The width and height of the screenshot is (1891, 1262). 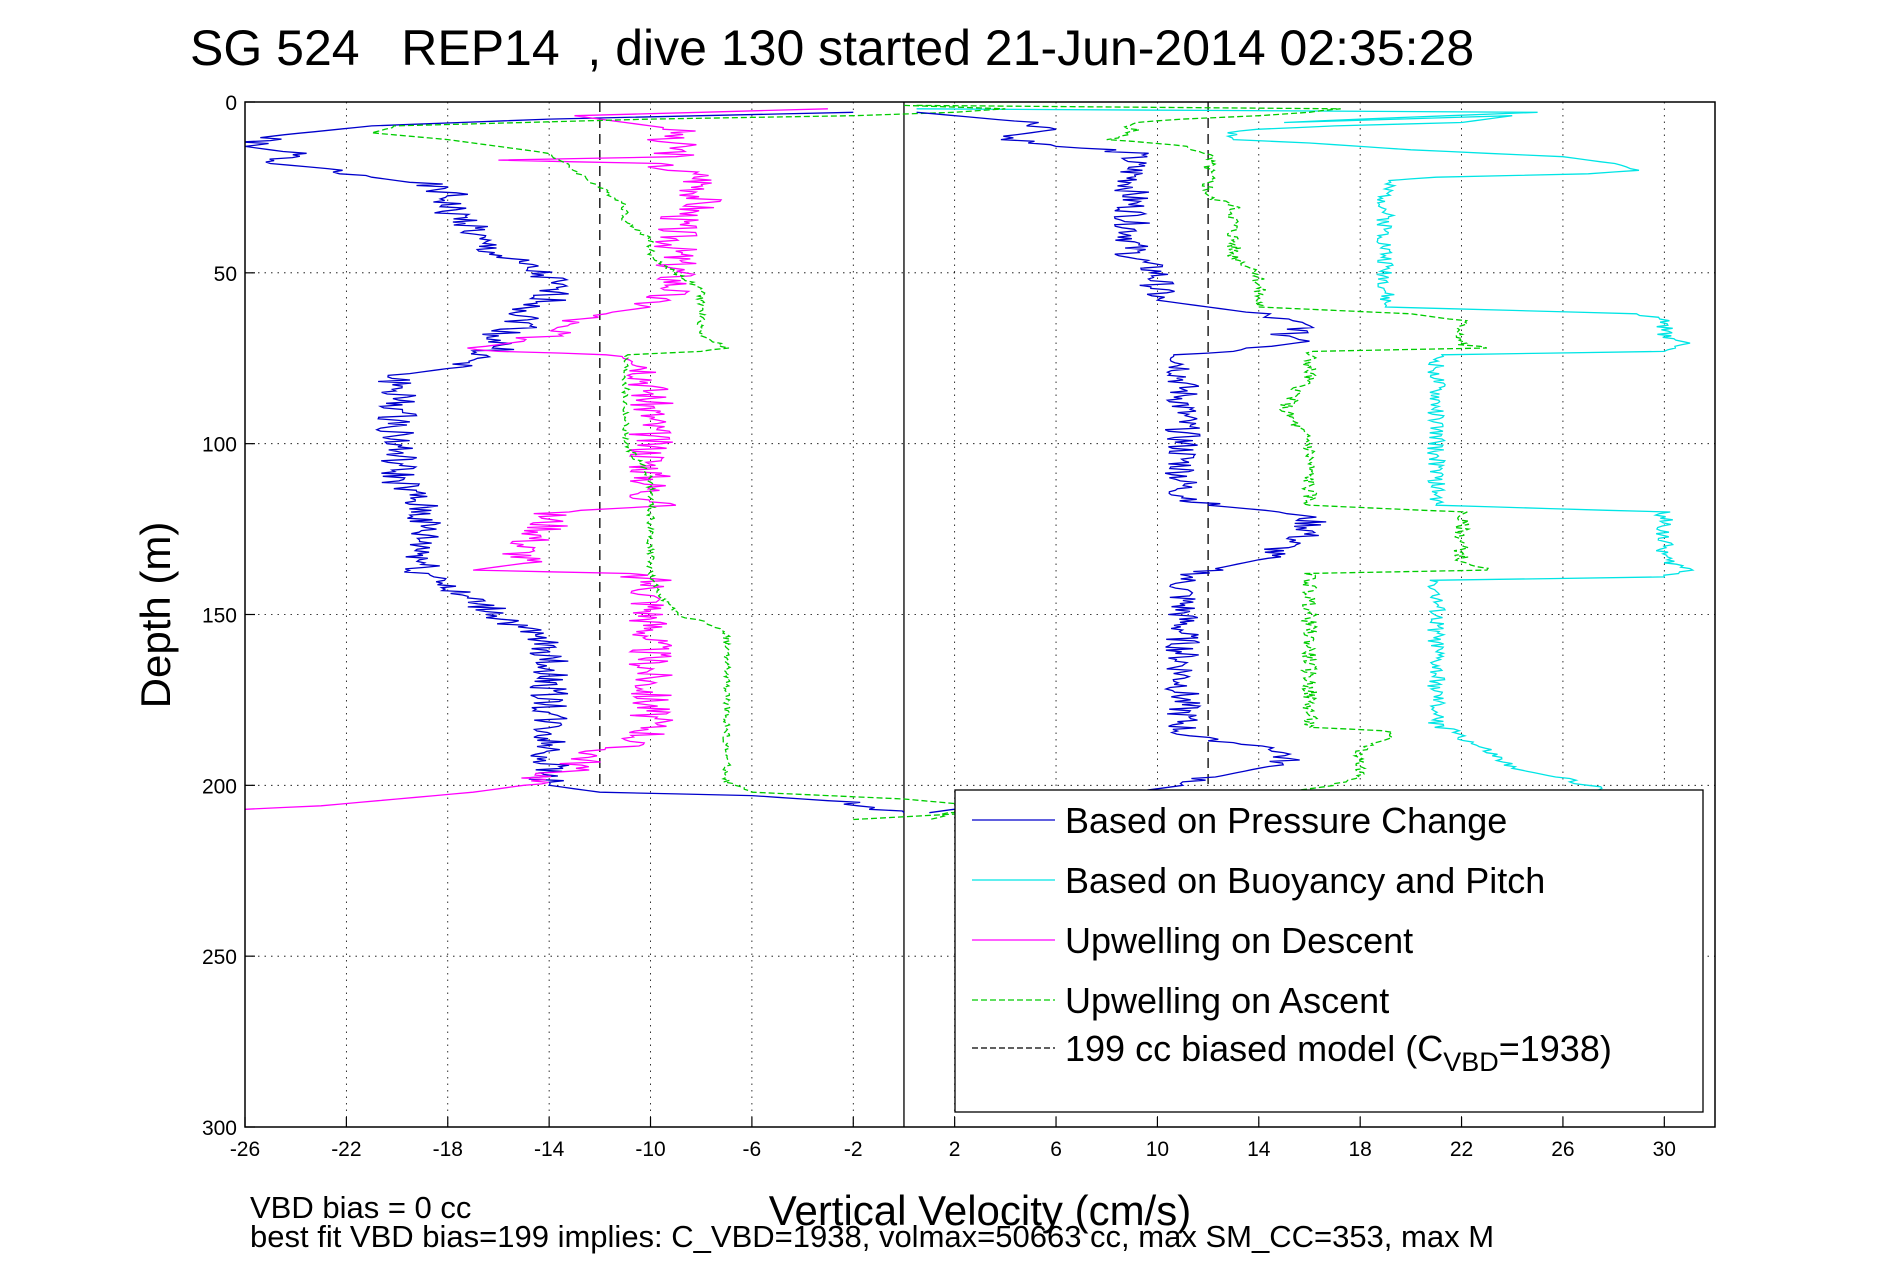 I want to click on x-tick-label: -26, so click(x=245, y=1149).